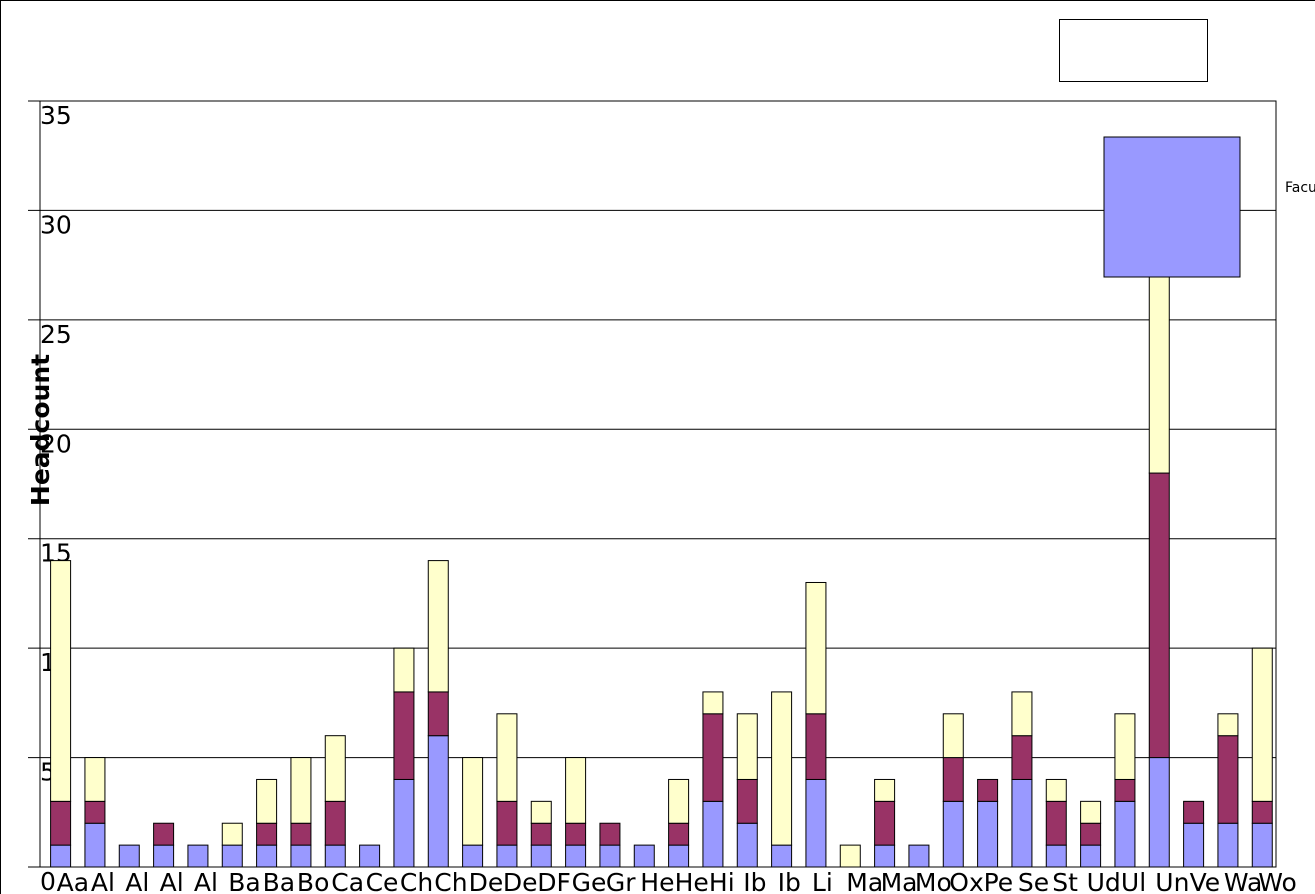 The width and height of the screenshot is (1315, 894). I want to click on x-tick-label: Ox, so click(966, 881).